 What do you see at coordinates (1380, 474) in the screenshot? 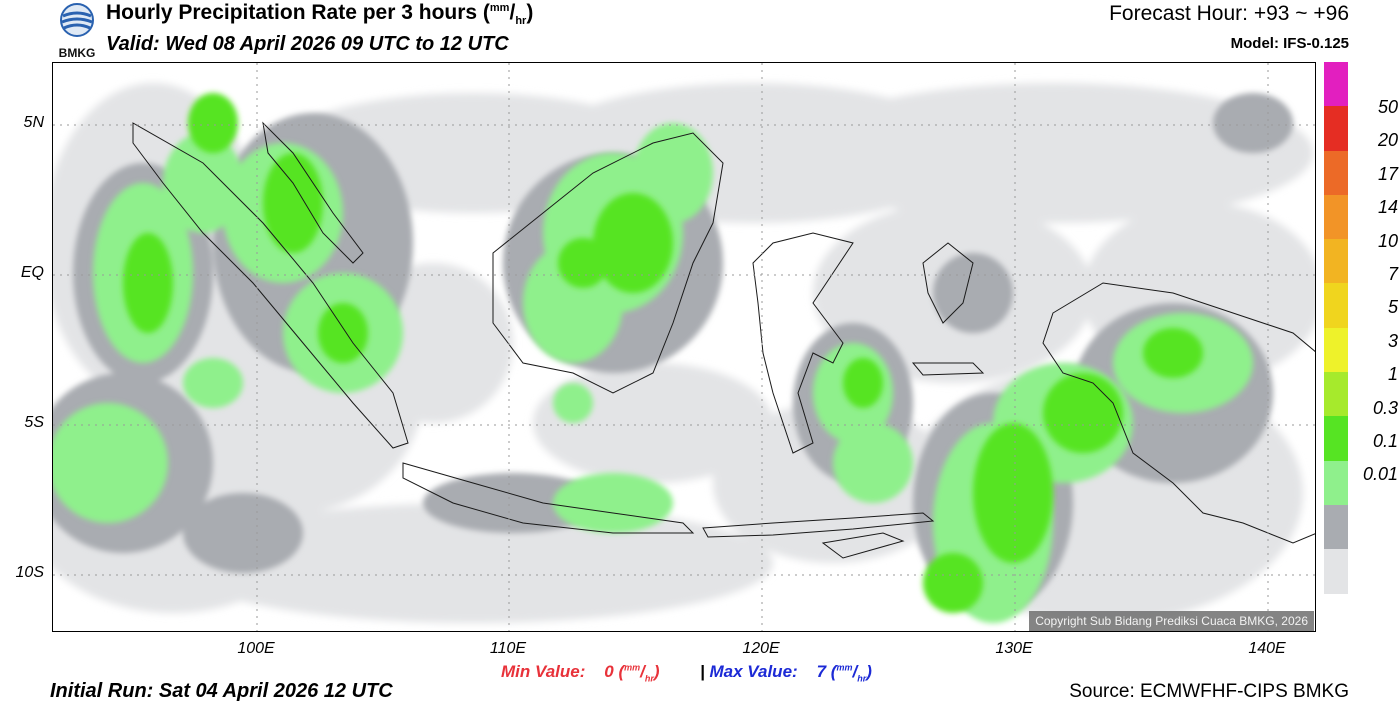
I see `color-bar-label: 0.01` at bounding box center [1380, 474].